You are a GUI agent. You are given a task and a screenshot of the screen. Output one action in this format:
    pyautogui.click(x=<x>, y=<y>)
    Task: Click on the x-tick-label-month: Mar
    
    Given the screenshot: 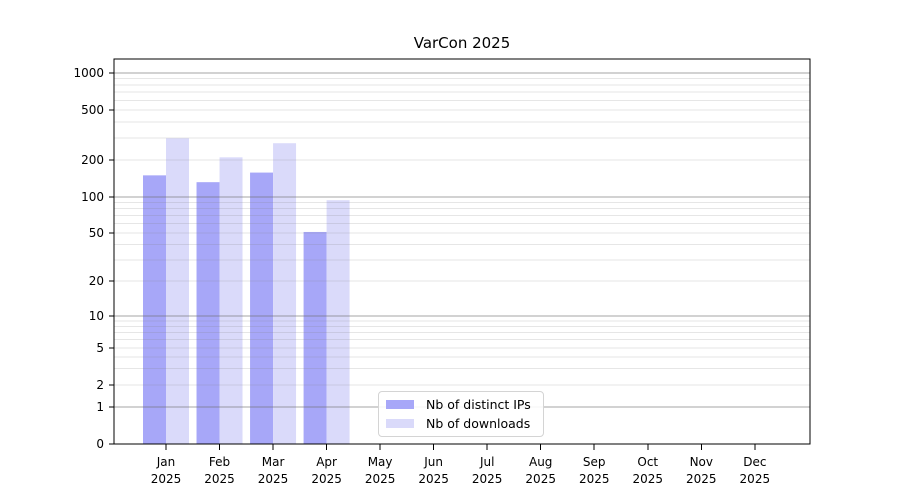 What is the action you would take?
    pyautogui.click(x=273, y=462)
    